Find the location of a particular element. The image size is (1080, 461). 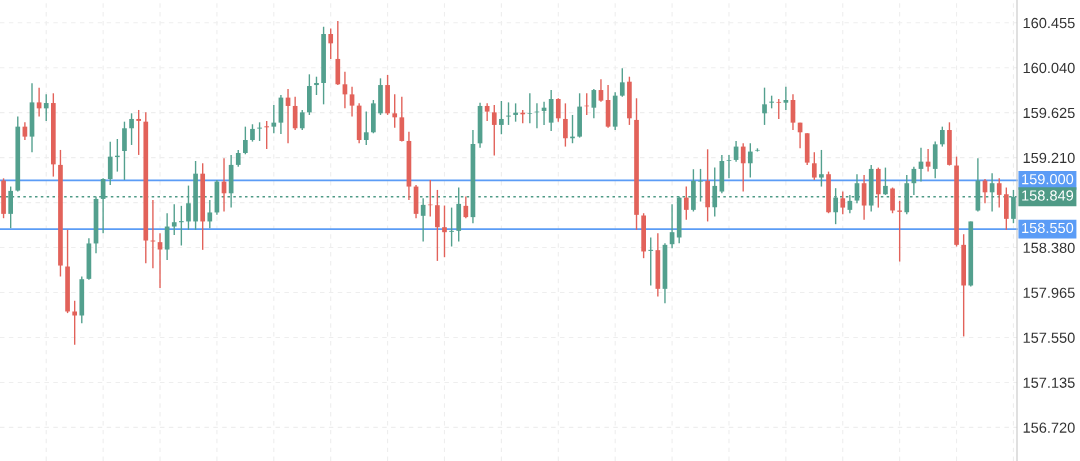

ref-line-label: 158.849 is located at coordinates (1048, 195).